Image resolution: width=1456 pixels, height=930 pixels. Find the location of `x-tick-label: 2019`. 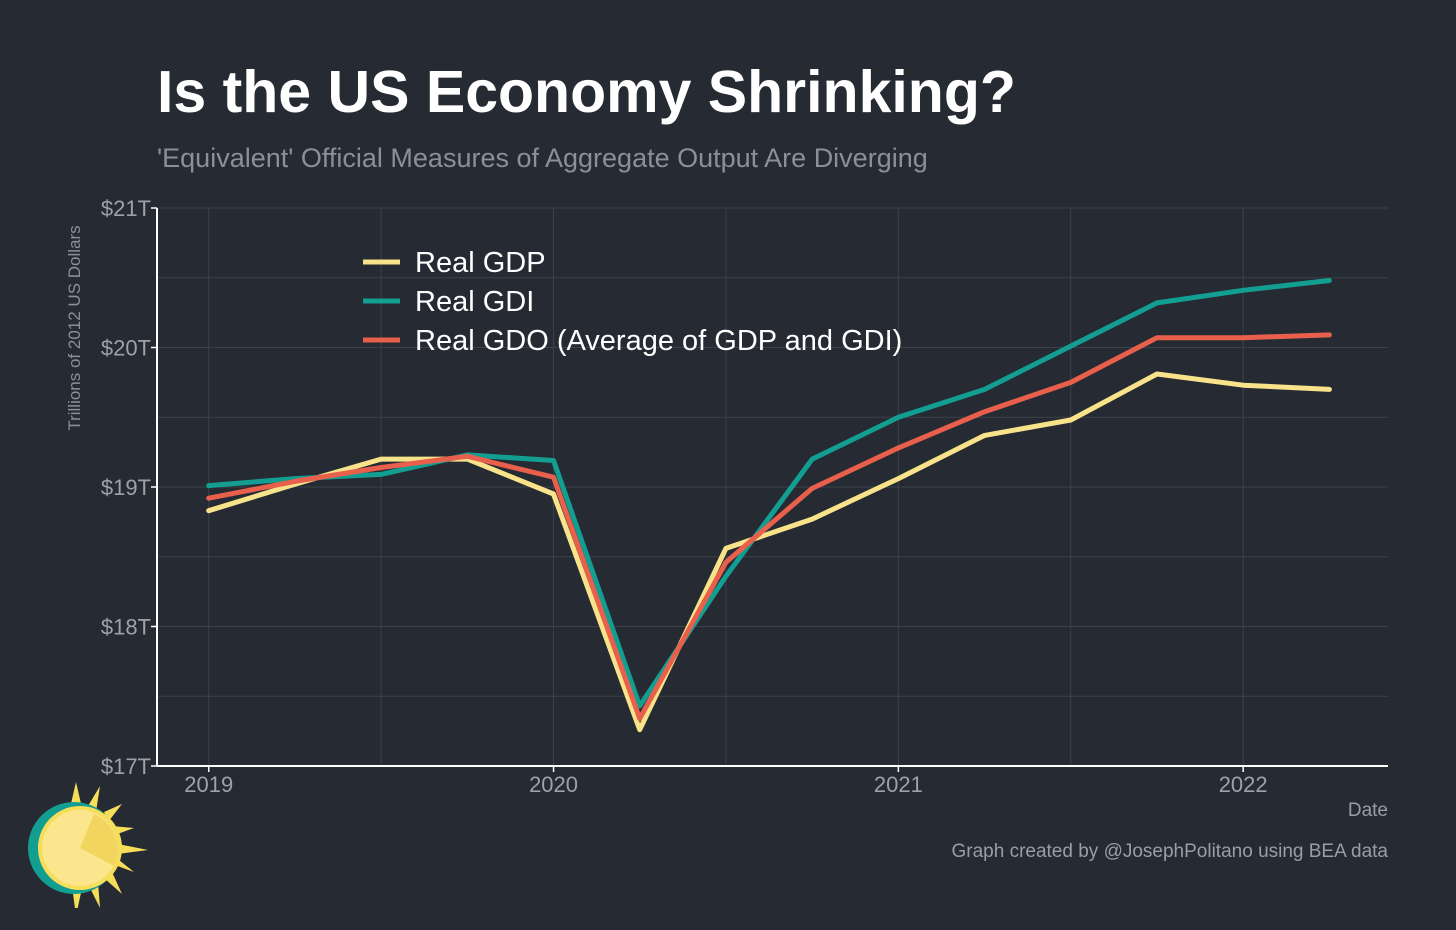

x-tick-label: 2019 is located at coordinates (208, 784).